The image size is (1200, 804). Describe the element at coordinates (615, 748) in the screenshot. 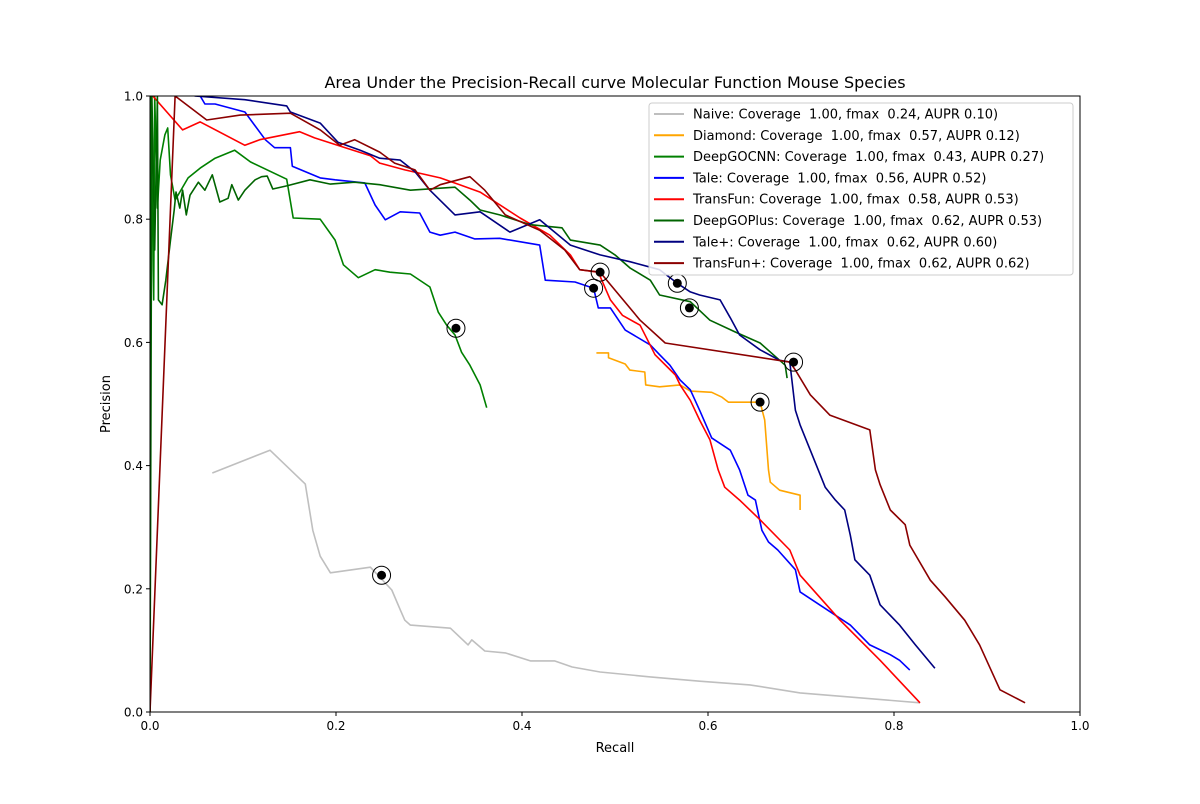

I see `x-axis-label: Recall` at that location.